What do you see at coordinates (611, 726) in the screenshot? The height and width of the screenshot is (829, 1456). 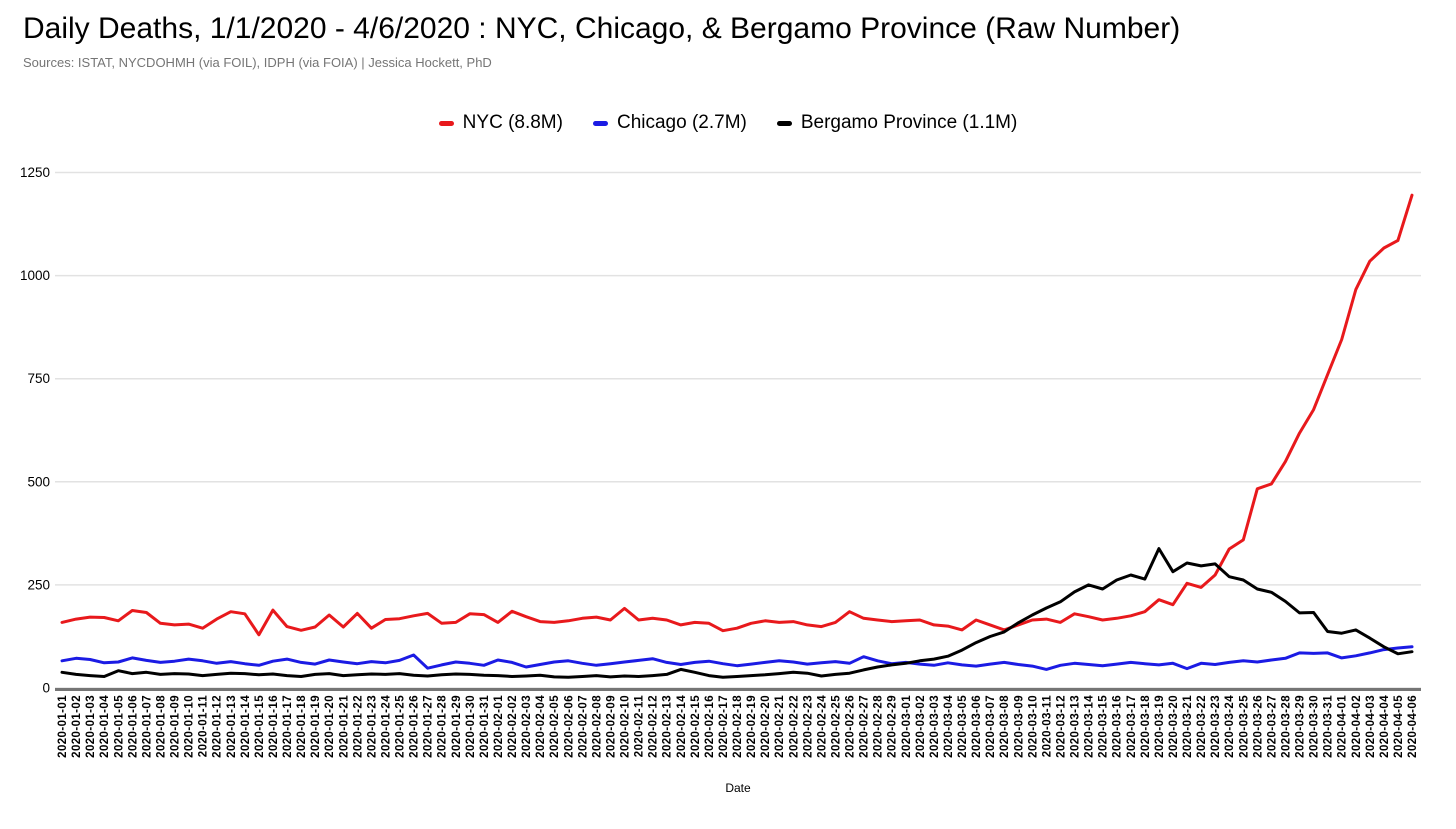 I see `x-tick-label: 2020-02-09` at bounding box center [611, 726].